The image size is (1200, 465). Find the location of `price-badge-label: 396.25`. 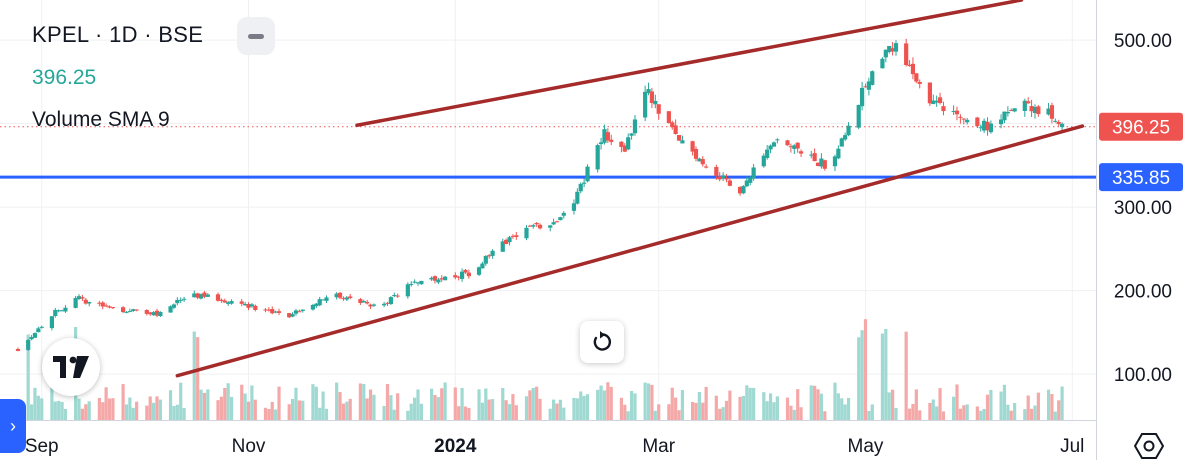

price-badge-label: 396.25 is located at coordinates (1141, 128).